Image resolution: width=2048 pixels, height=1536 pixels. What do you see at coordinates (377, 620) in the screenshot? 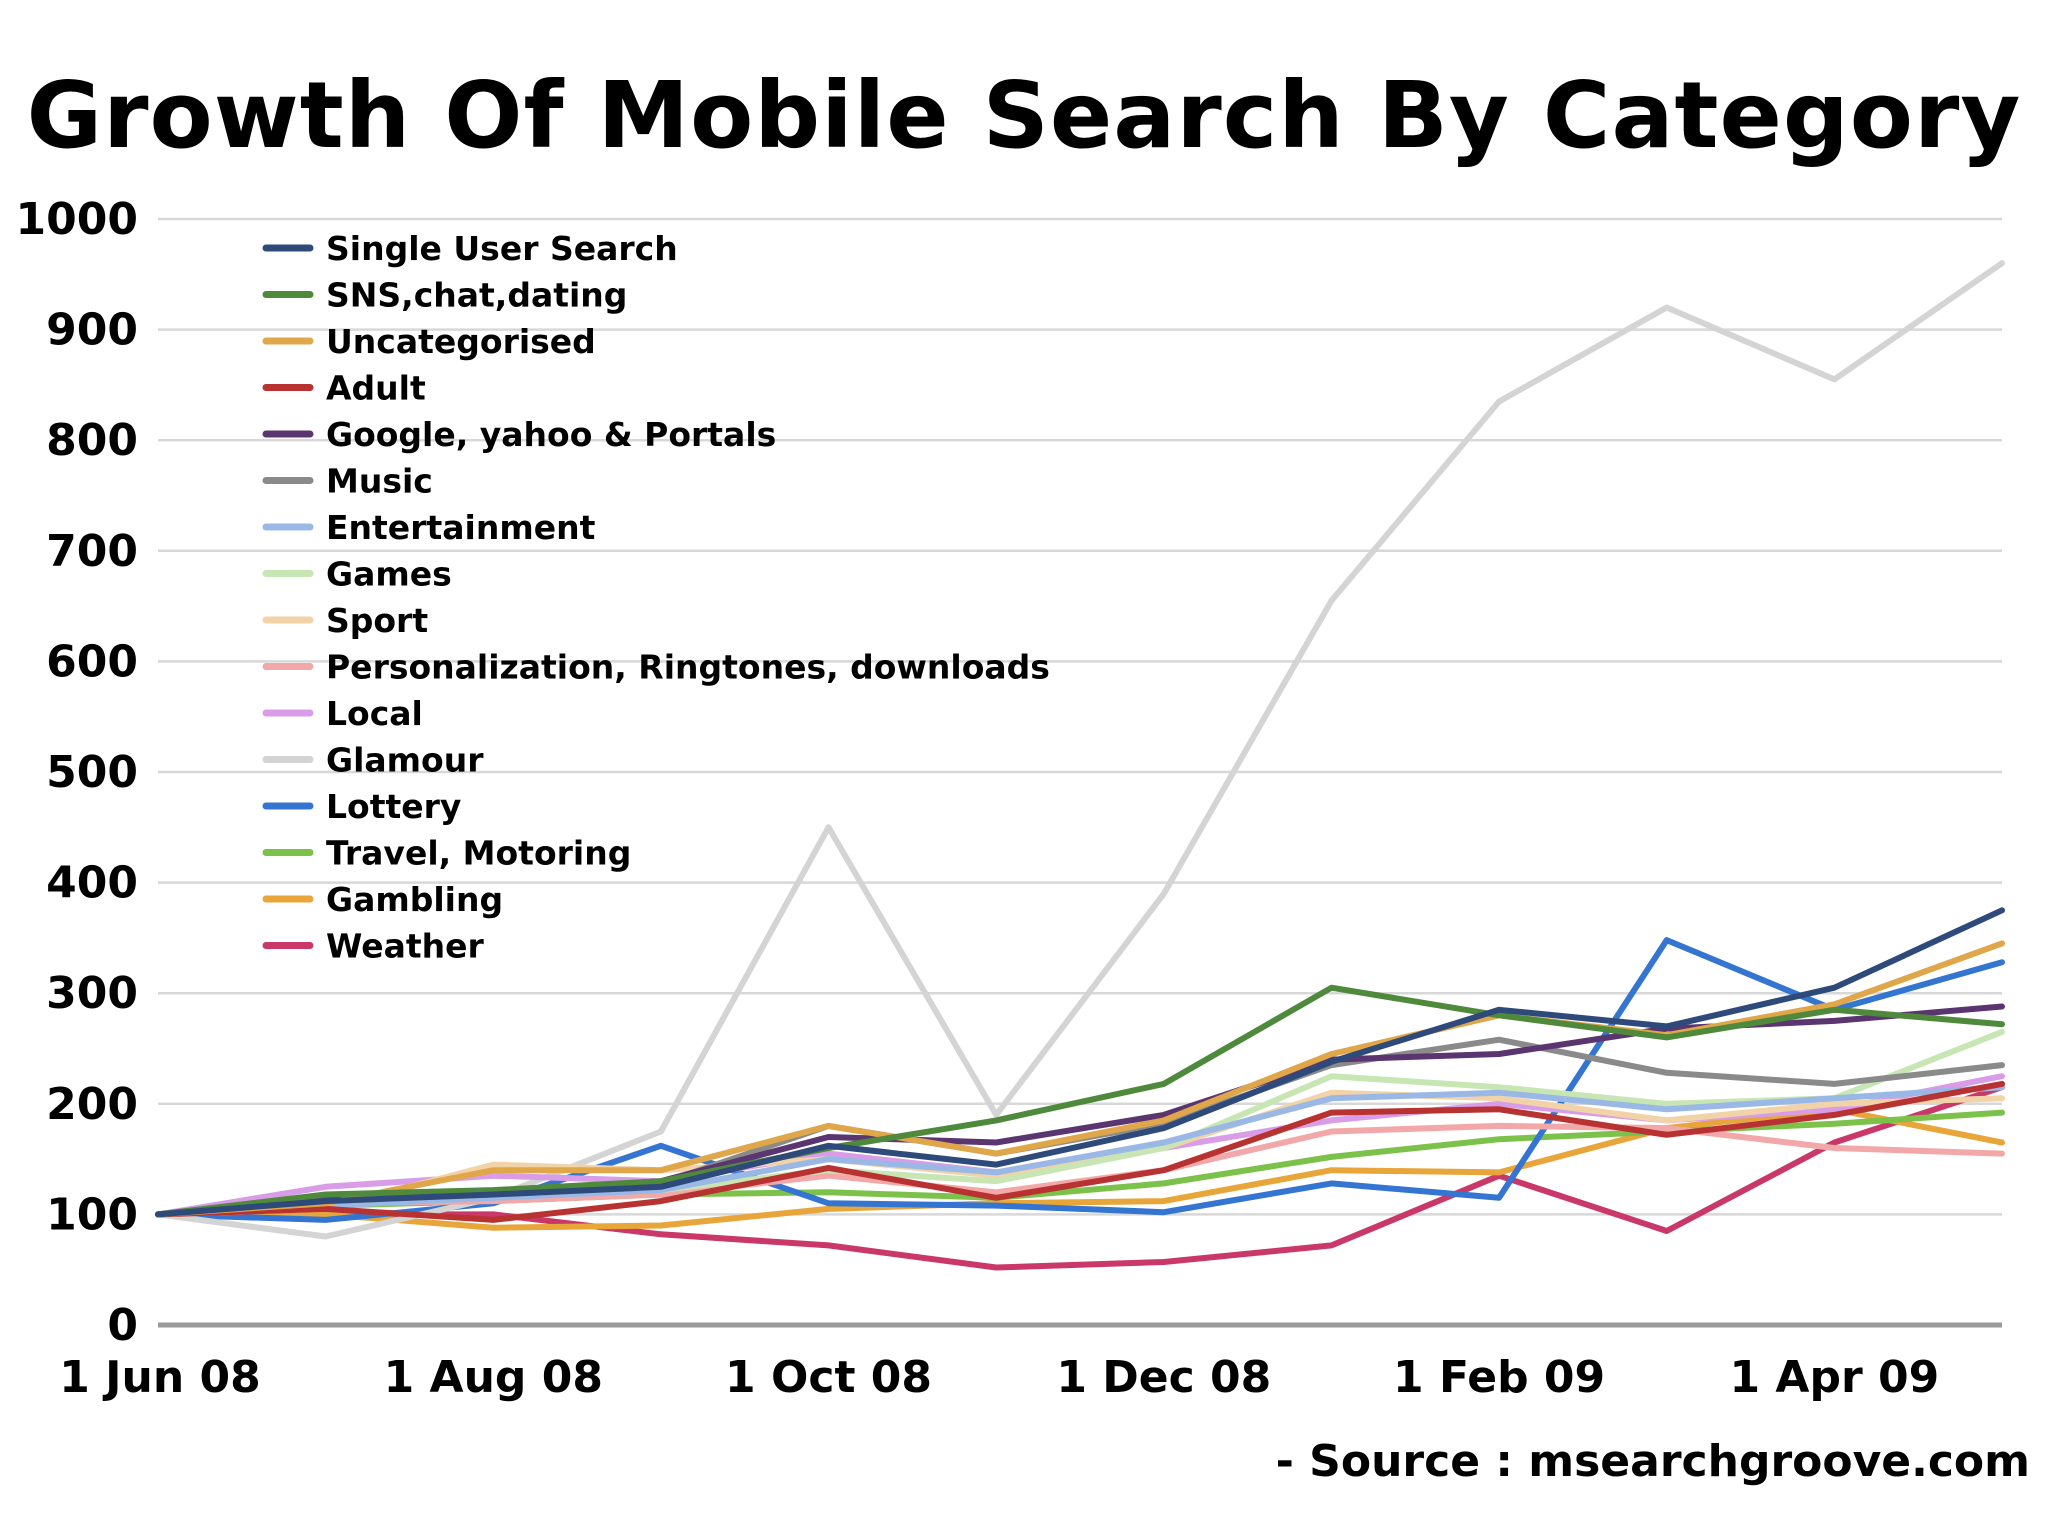
I see `legend-entry-label: Sport` at bounding box center [377, 620].